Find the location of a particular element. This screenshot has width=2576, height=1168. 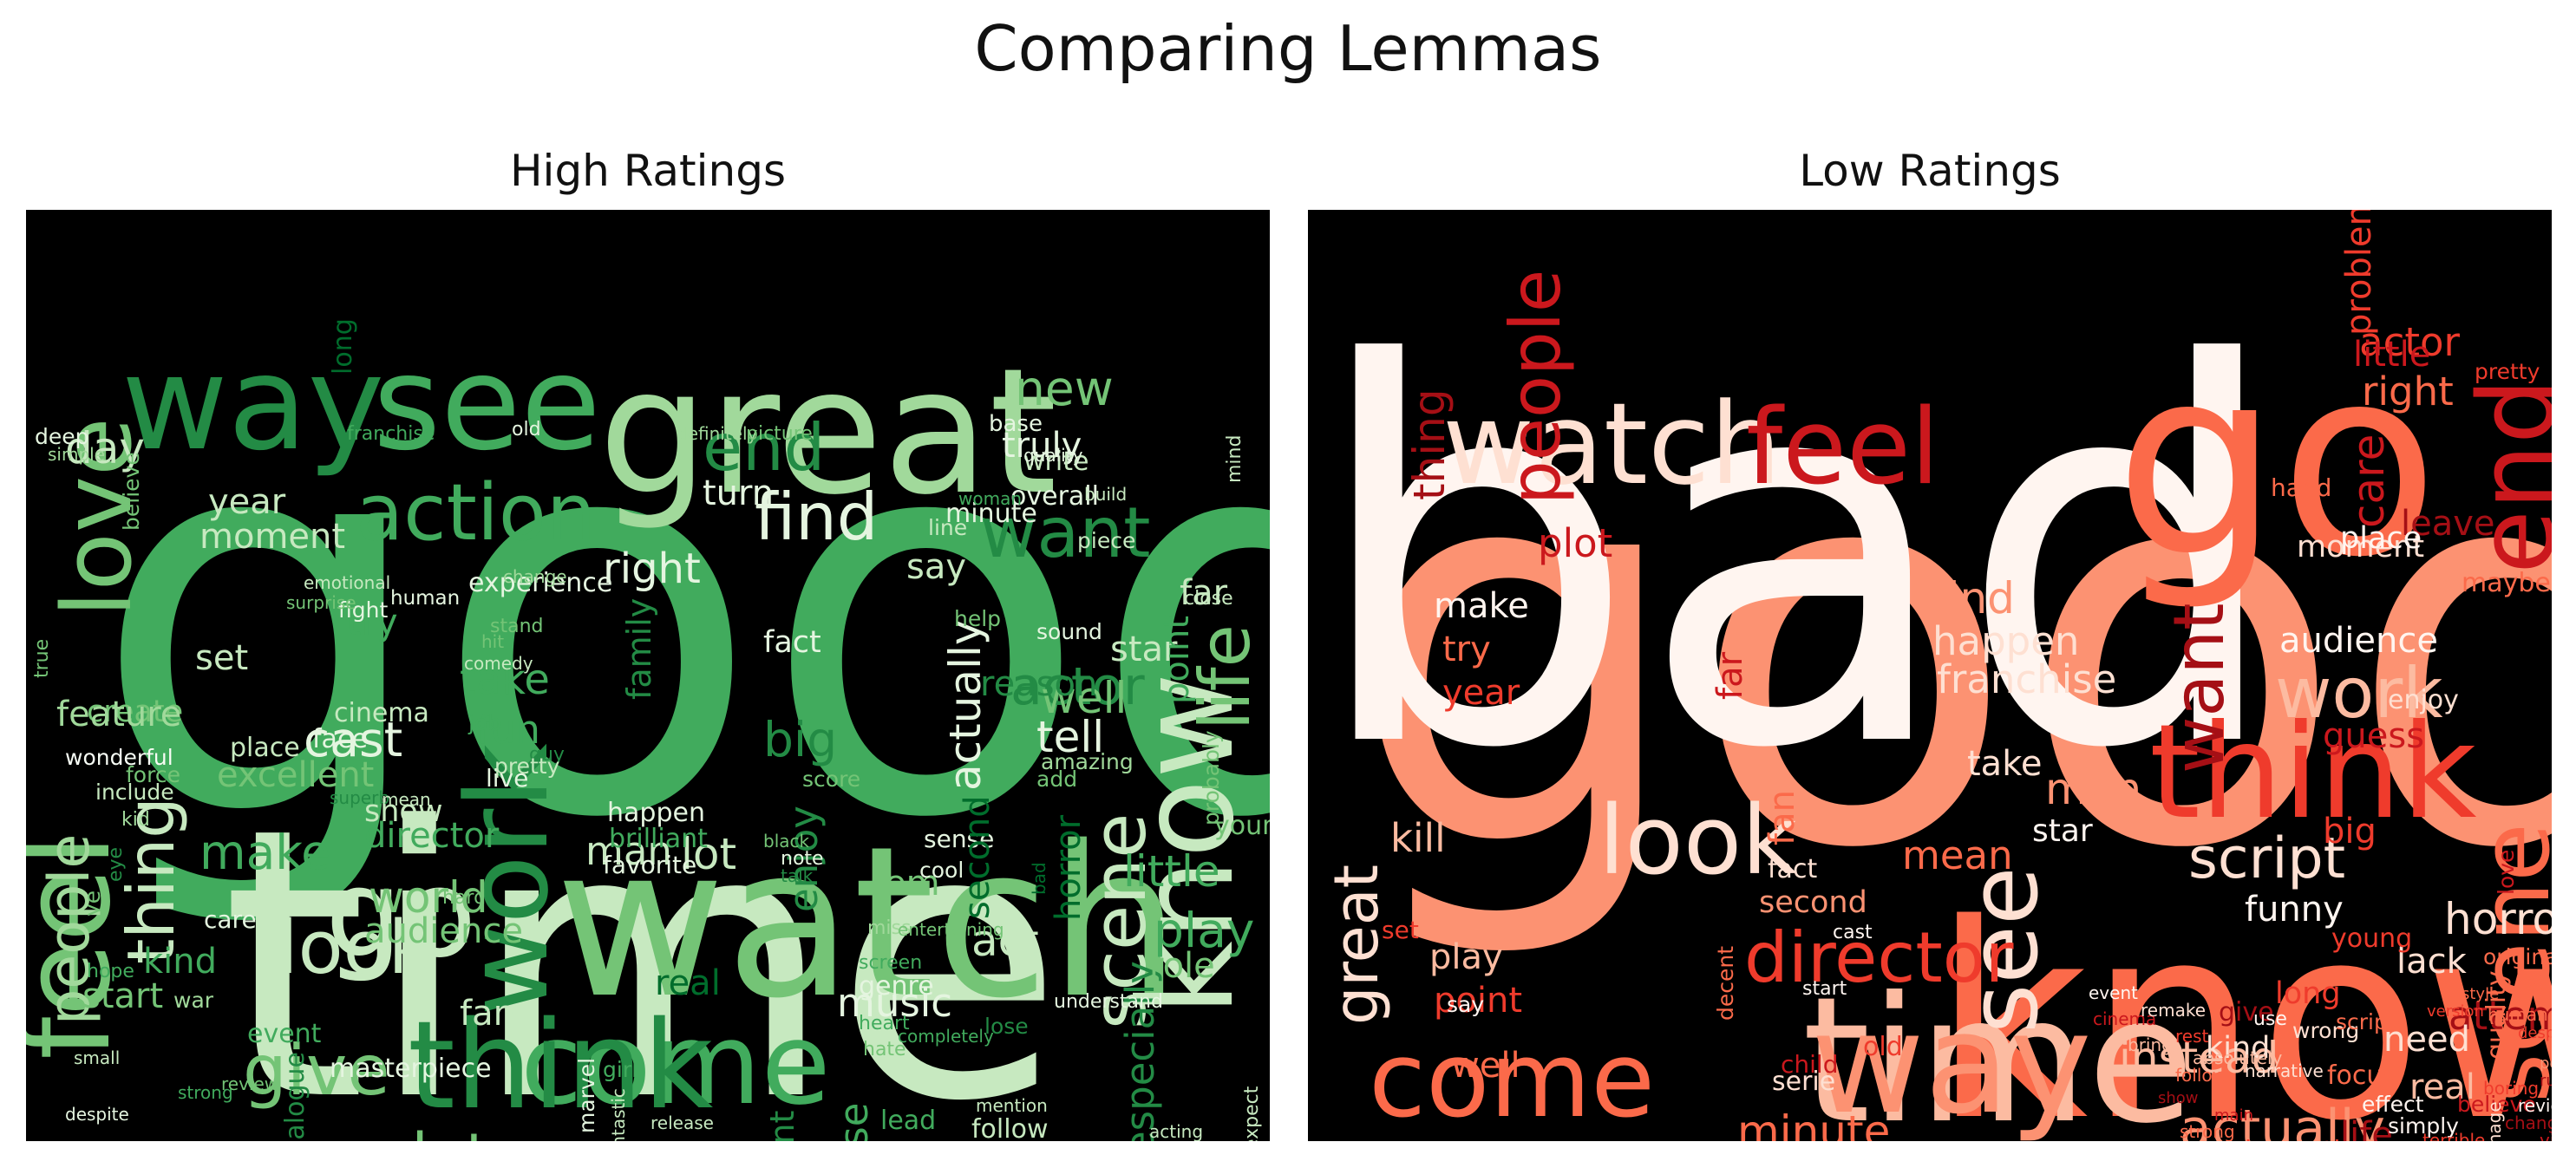

low-word-care: care is located at coordinates (2369, 481).